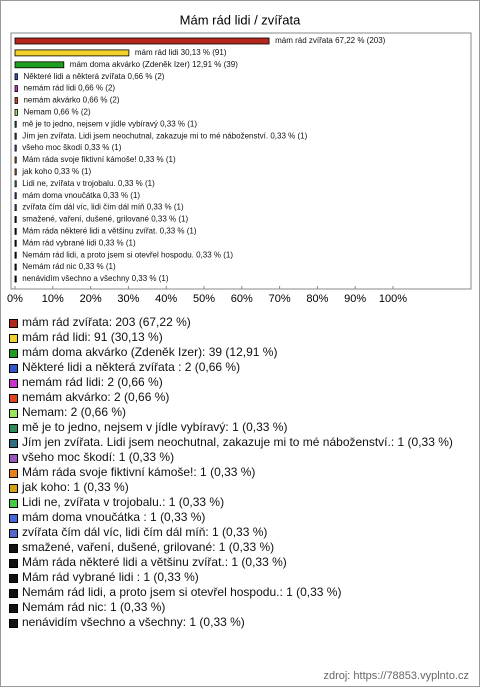  Describe the element at coordinates (95, 278) in the screenshot. I see `value-label: nenávidím všechno a všechny 0,33 % (1)` at that location.